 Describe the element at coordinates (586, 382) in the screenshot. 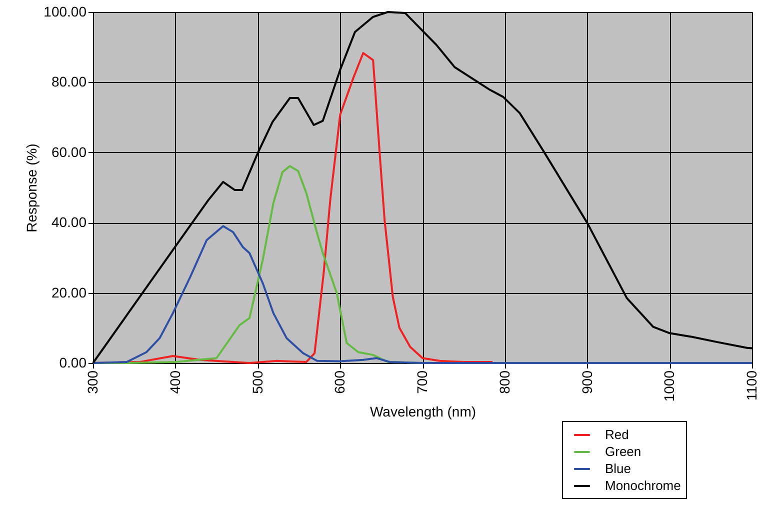

I see `x-tick-label: 900` at that location.